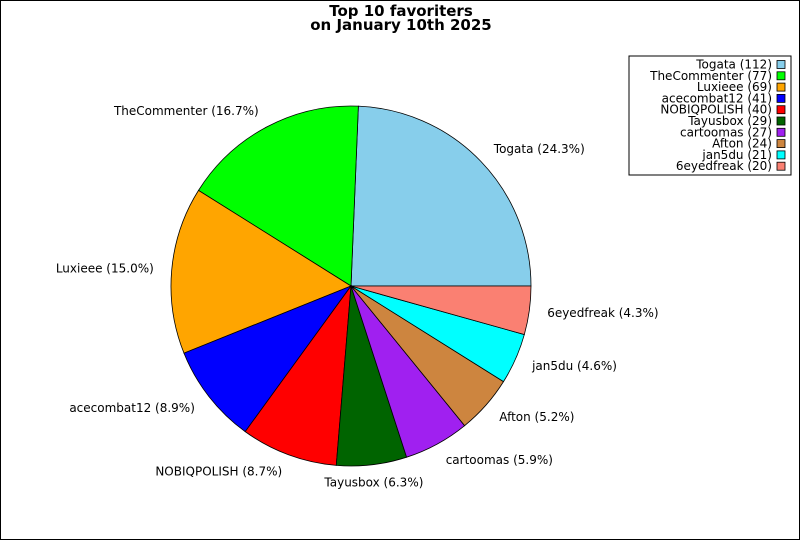  Describe the element at coordinates (539, 149) in the screenshot. I see `slice-label-togata: Togata (24.3%)` at that location.